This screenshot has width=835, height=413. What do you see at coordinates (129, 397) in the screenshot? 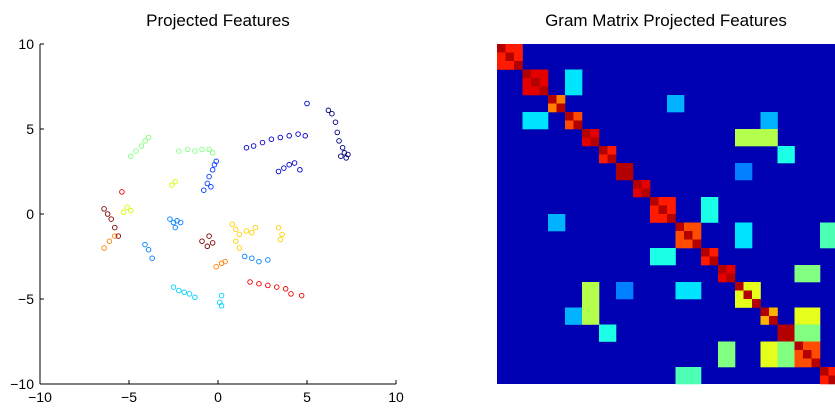
I see `x-tick-label: −5` at bounding box center [129, 397].